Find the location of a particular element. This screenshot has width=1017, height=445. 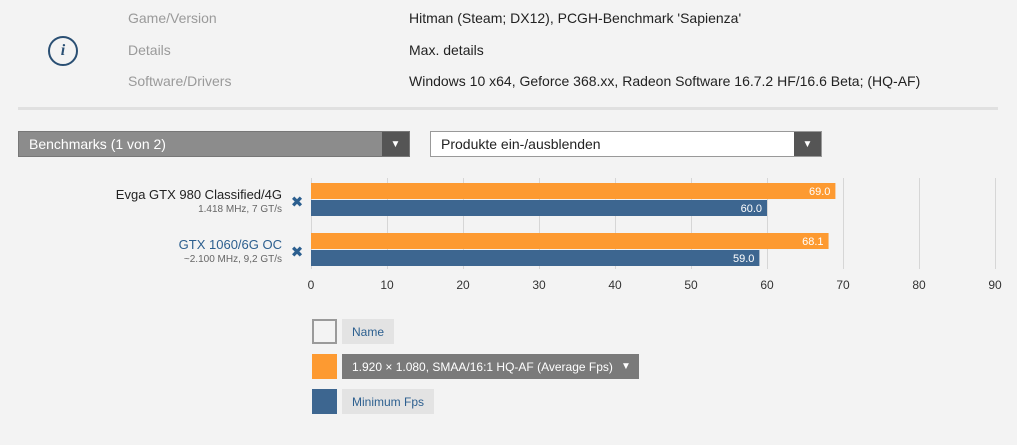

product-spec-1: ~2.100 MHz, 9,2 GT/s is located at coordinates (232, 259).